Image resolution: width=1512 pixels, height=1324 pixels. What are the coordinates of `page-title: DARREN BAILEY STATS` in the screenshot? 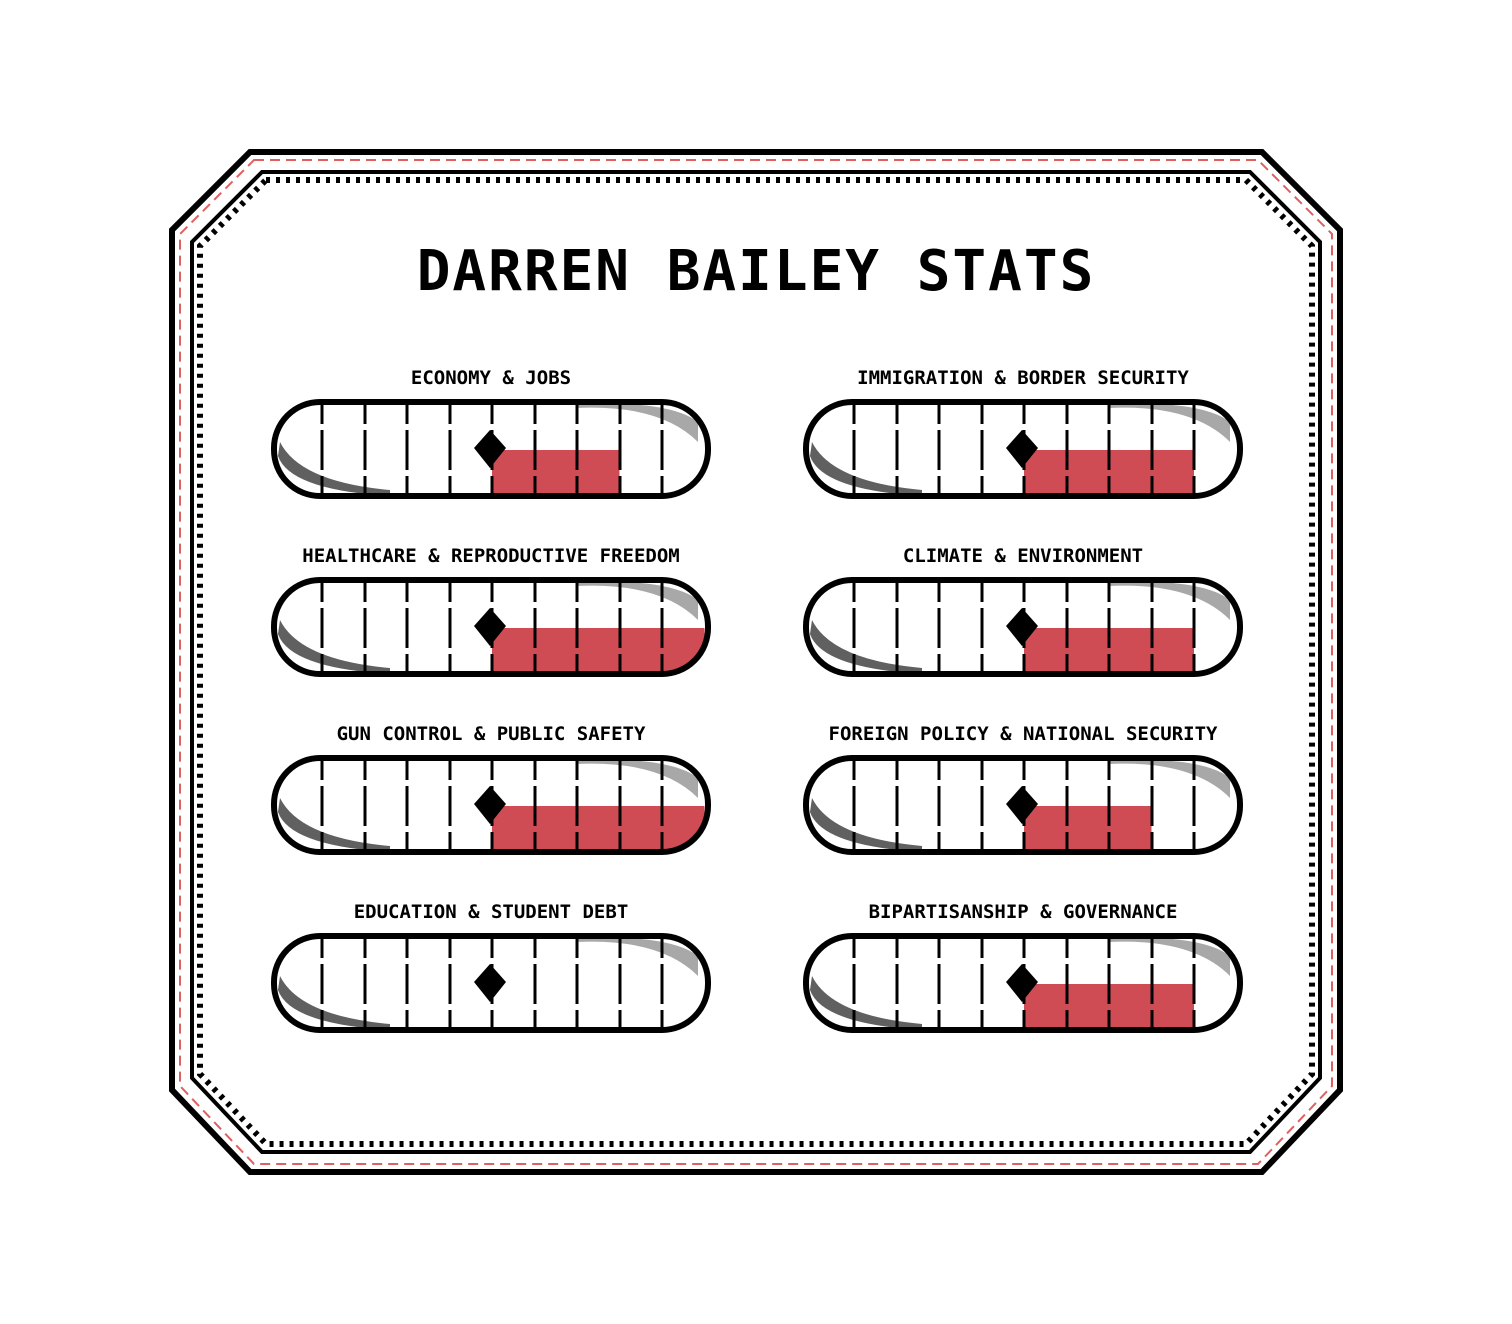 It's located at (756, 271).